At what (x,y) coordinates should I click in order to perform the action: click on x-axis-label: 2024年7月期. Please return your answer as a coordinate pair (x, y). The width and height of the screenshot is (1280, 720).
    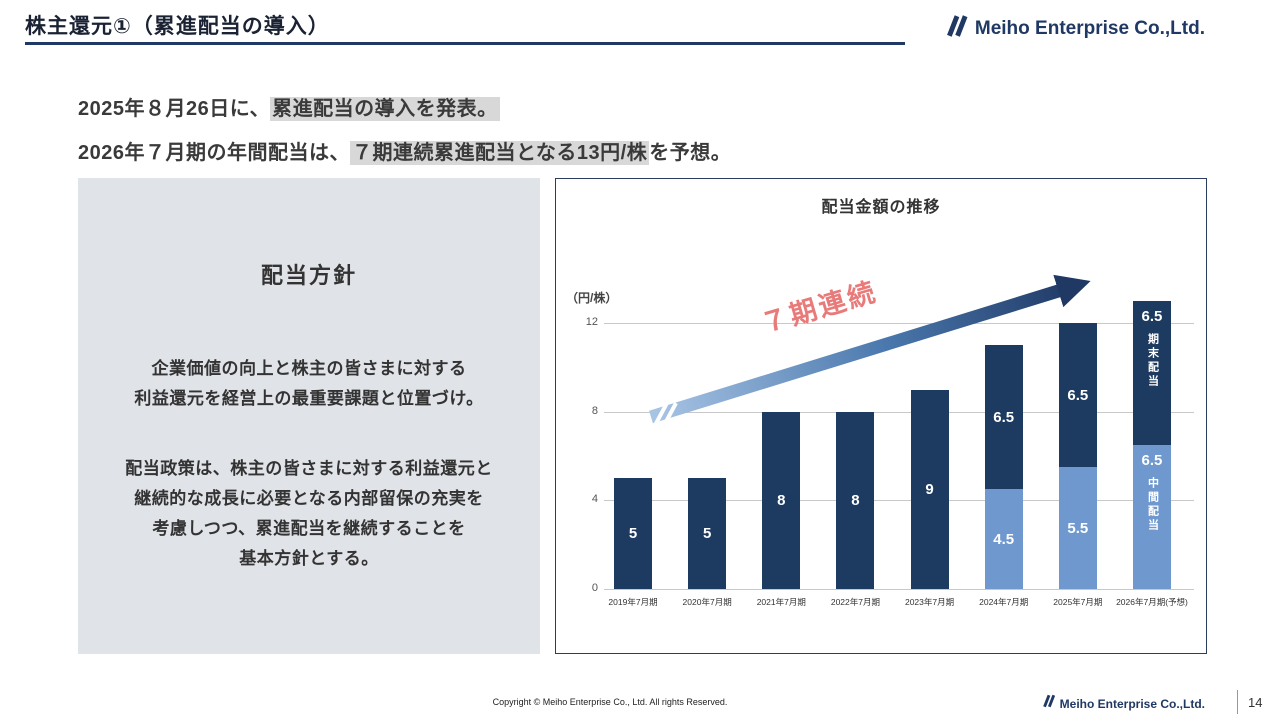
    Looking at the image, I should click on (1004, 602).